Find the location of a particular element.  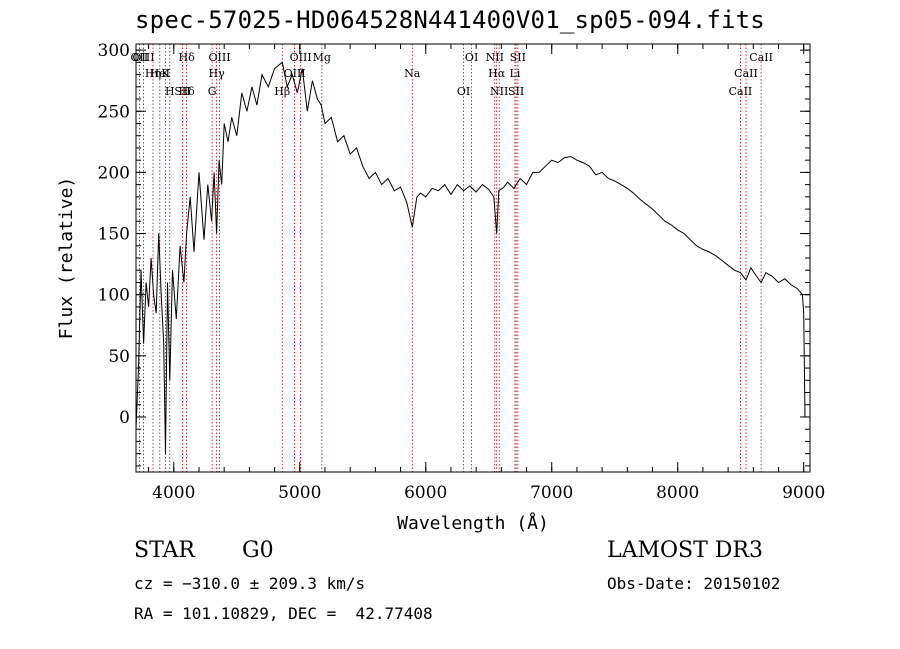

spectral-line-label: Hγ is located at coordinates (217, 73).